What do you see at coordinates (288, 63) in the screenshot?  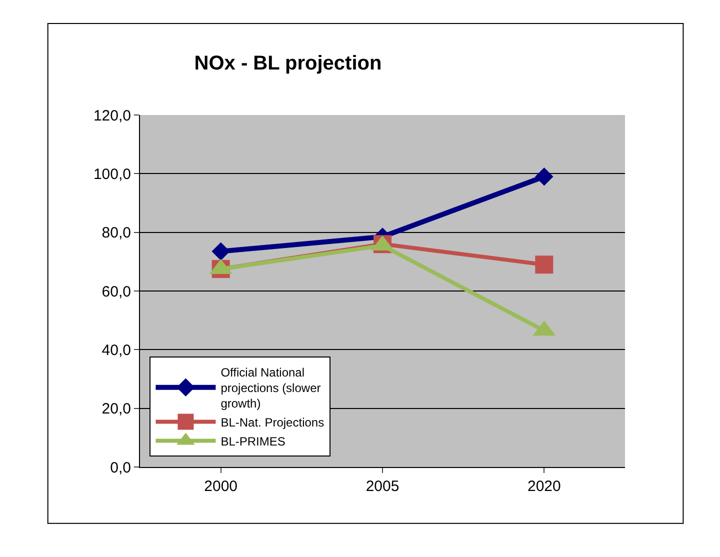 I see `chart-title: NOx - BL projection` at bounding box center [288, 63].